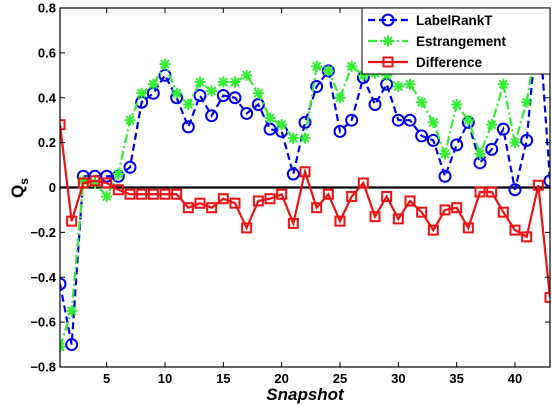  What do you see at coordinates (24, 181) in the screenshot?
I see `y-axis-label-subscript: s` at bounding box center [24, 181].